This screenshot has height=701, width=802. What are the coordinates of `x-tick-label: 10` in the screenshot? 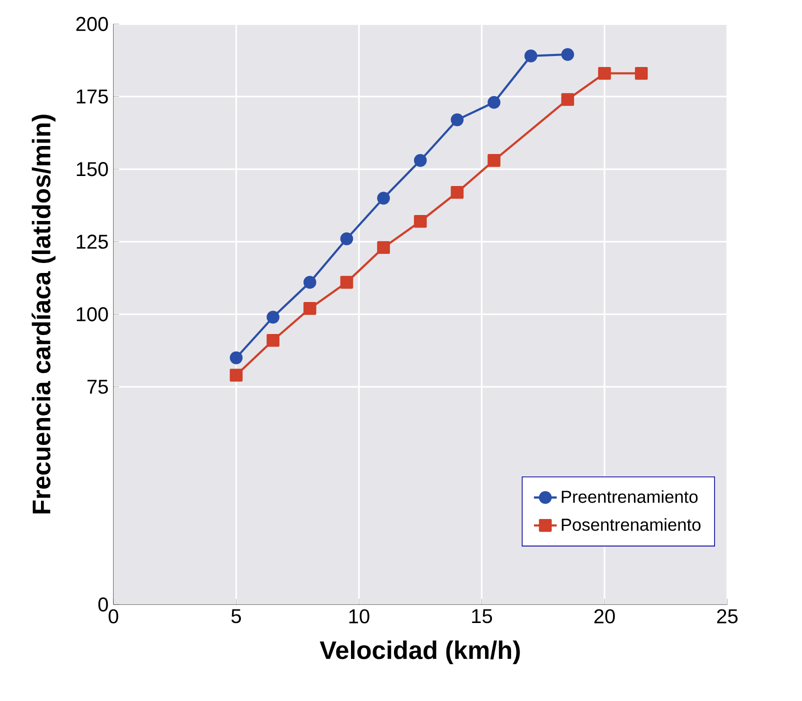 It's located at (359, 616).